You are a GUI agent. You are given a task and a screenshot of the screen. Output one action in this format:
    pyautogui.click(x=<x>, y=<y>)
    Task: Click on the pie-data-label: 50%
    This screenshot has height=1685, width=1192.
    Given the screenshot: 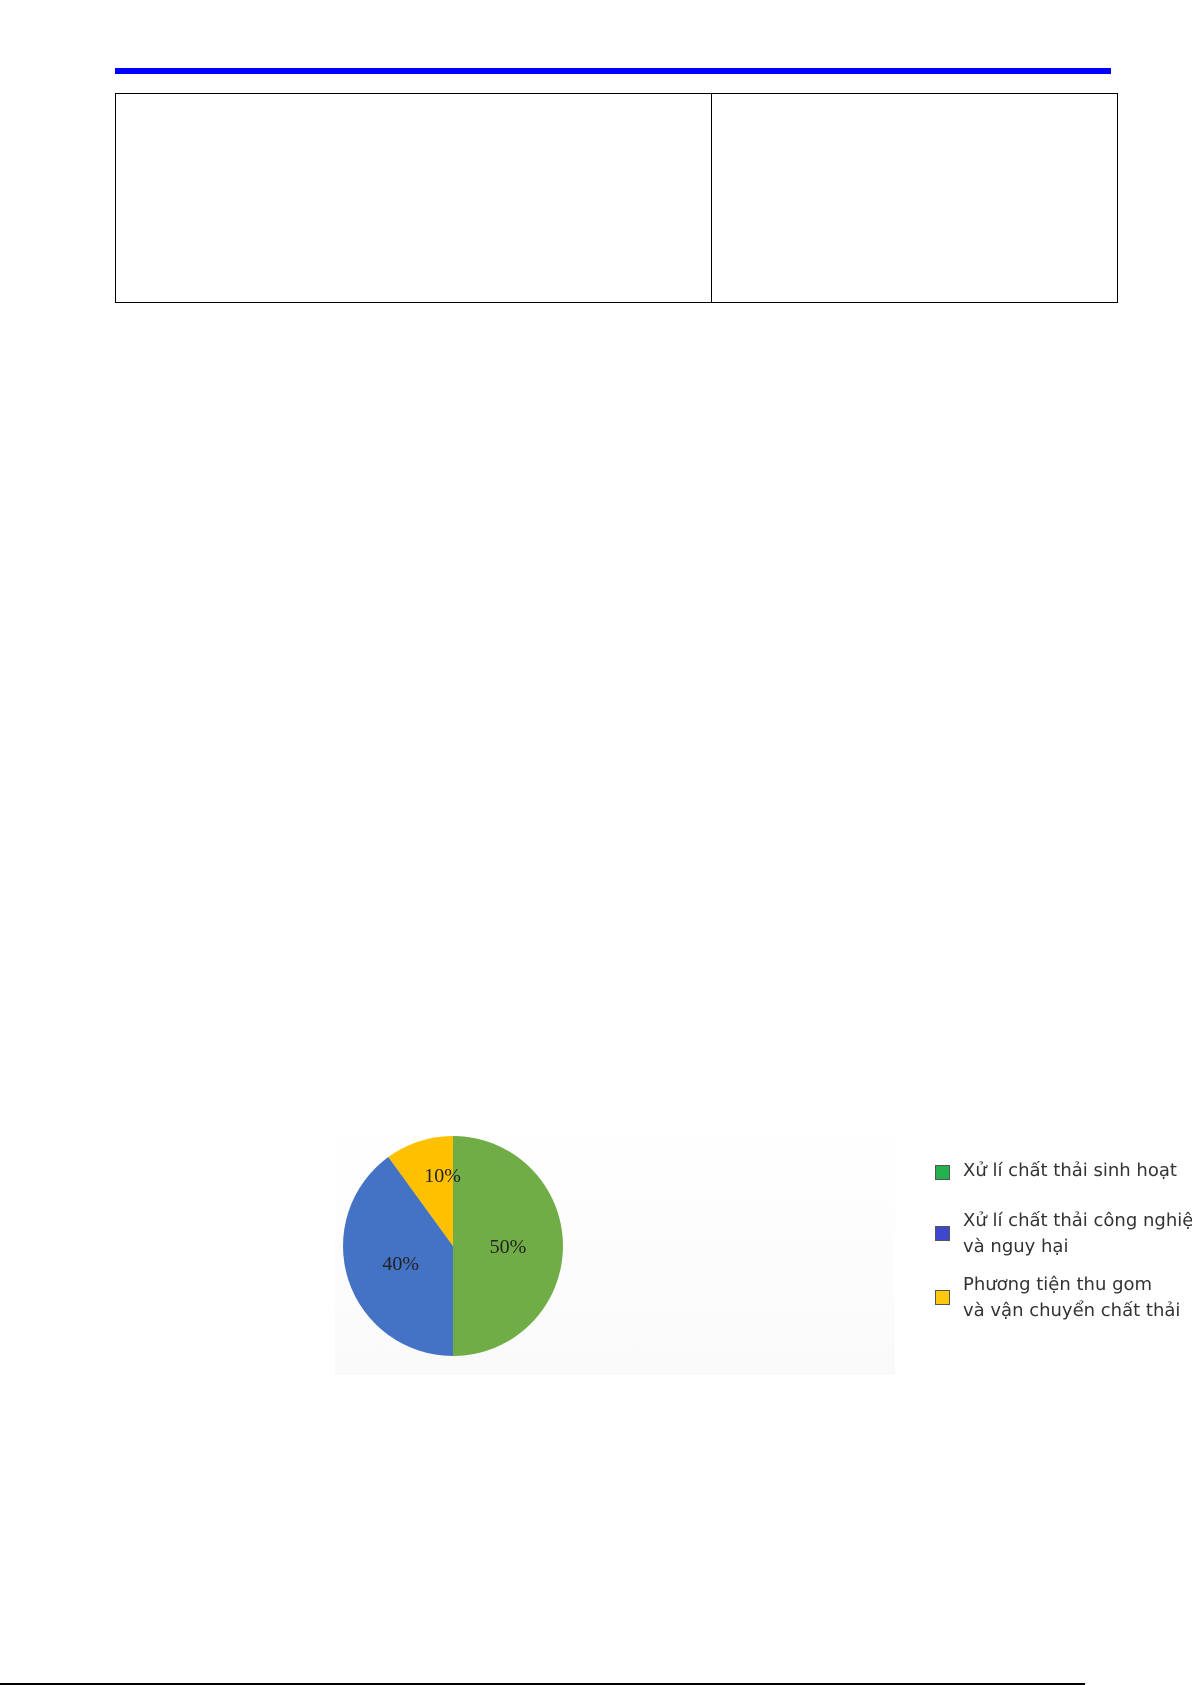 What is the action you would take?
    pyautogui.click(x=508, y=1247)
    